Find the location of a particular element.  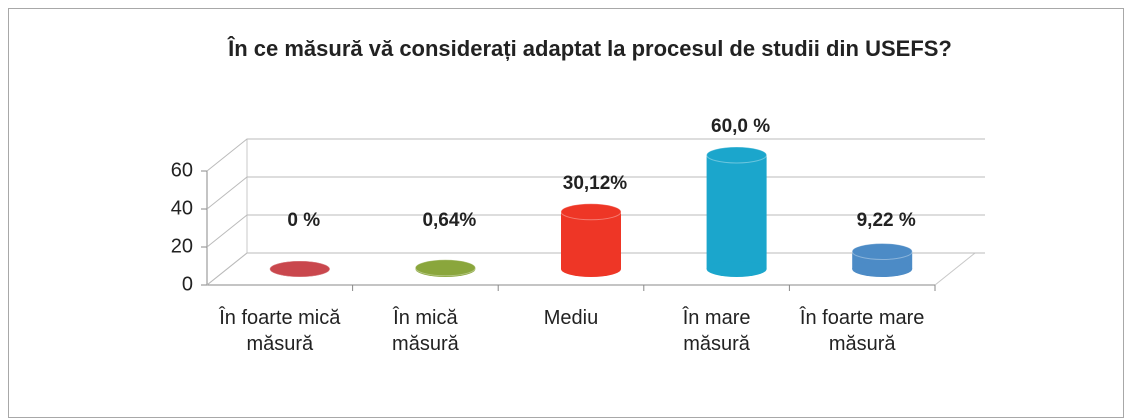

x-tick-label: Mediu is located at coordinates (571, 318).